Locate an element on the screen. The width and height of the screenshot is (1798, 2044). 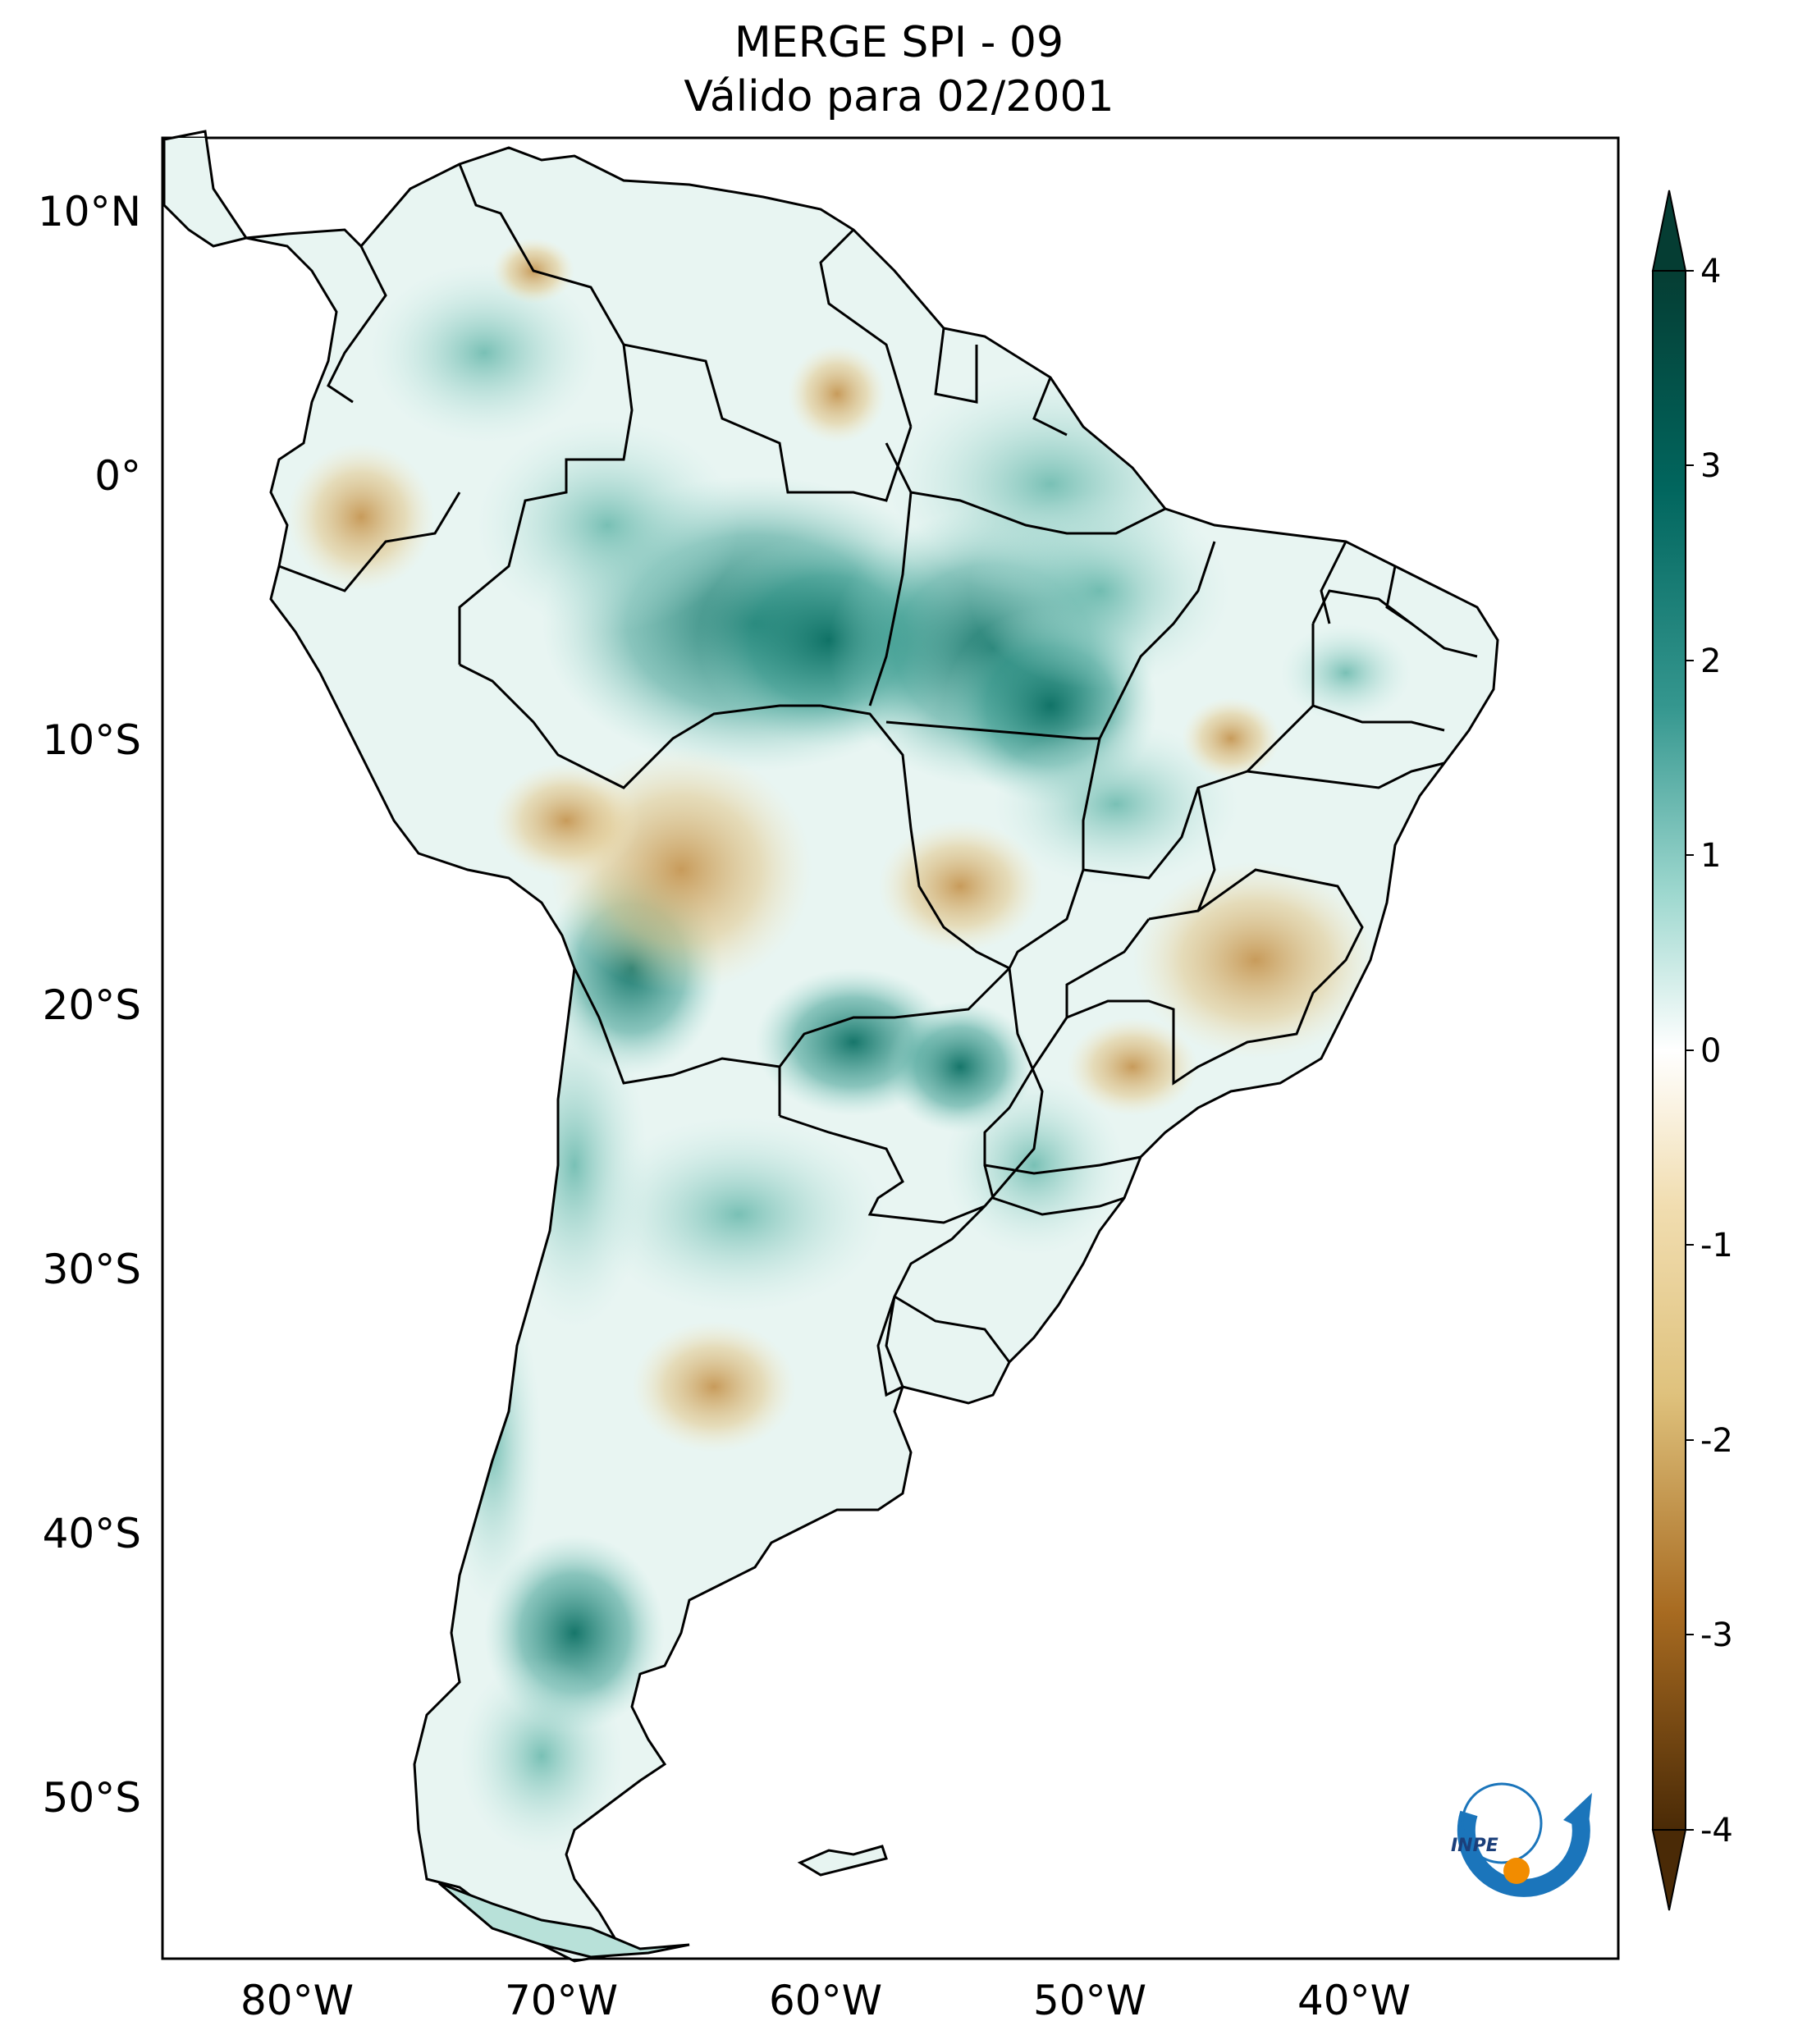
lon-tick-70w: 70°W is located at coordinates (561, 2001).